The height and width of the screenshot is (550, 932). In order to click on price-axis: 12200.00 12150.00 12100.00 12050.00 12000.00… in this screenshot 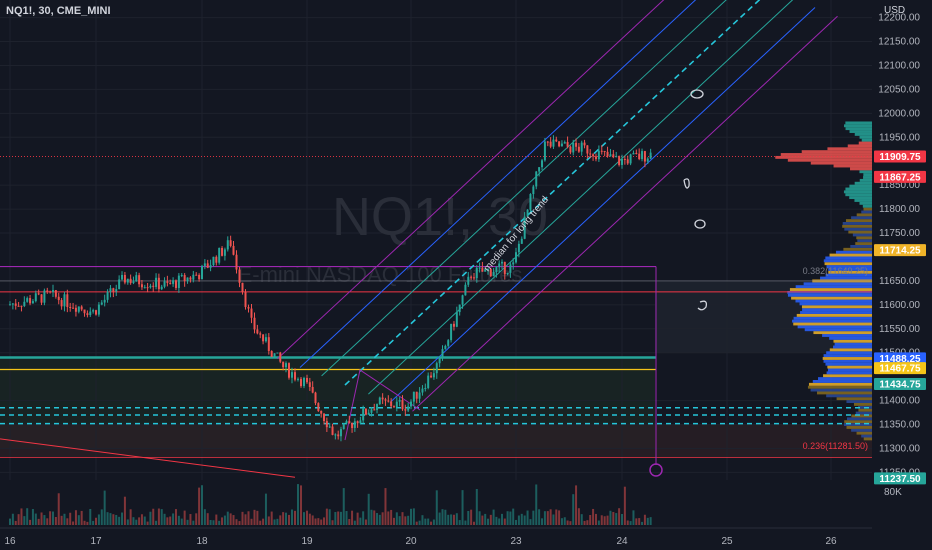, I will do `click(902, 275)`.